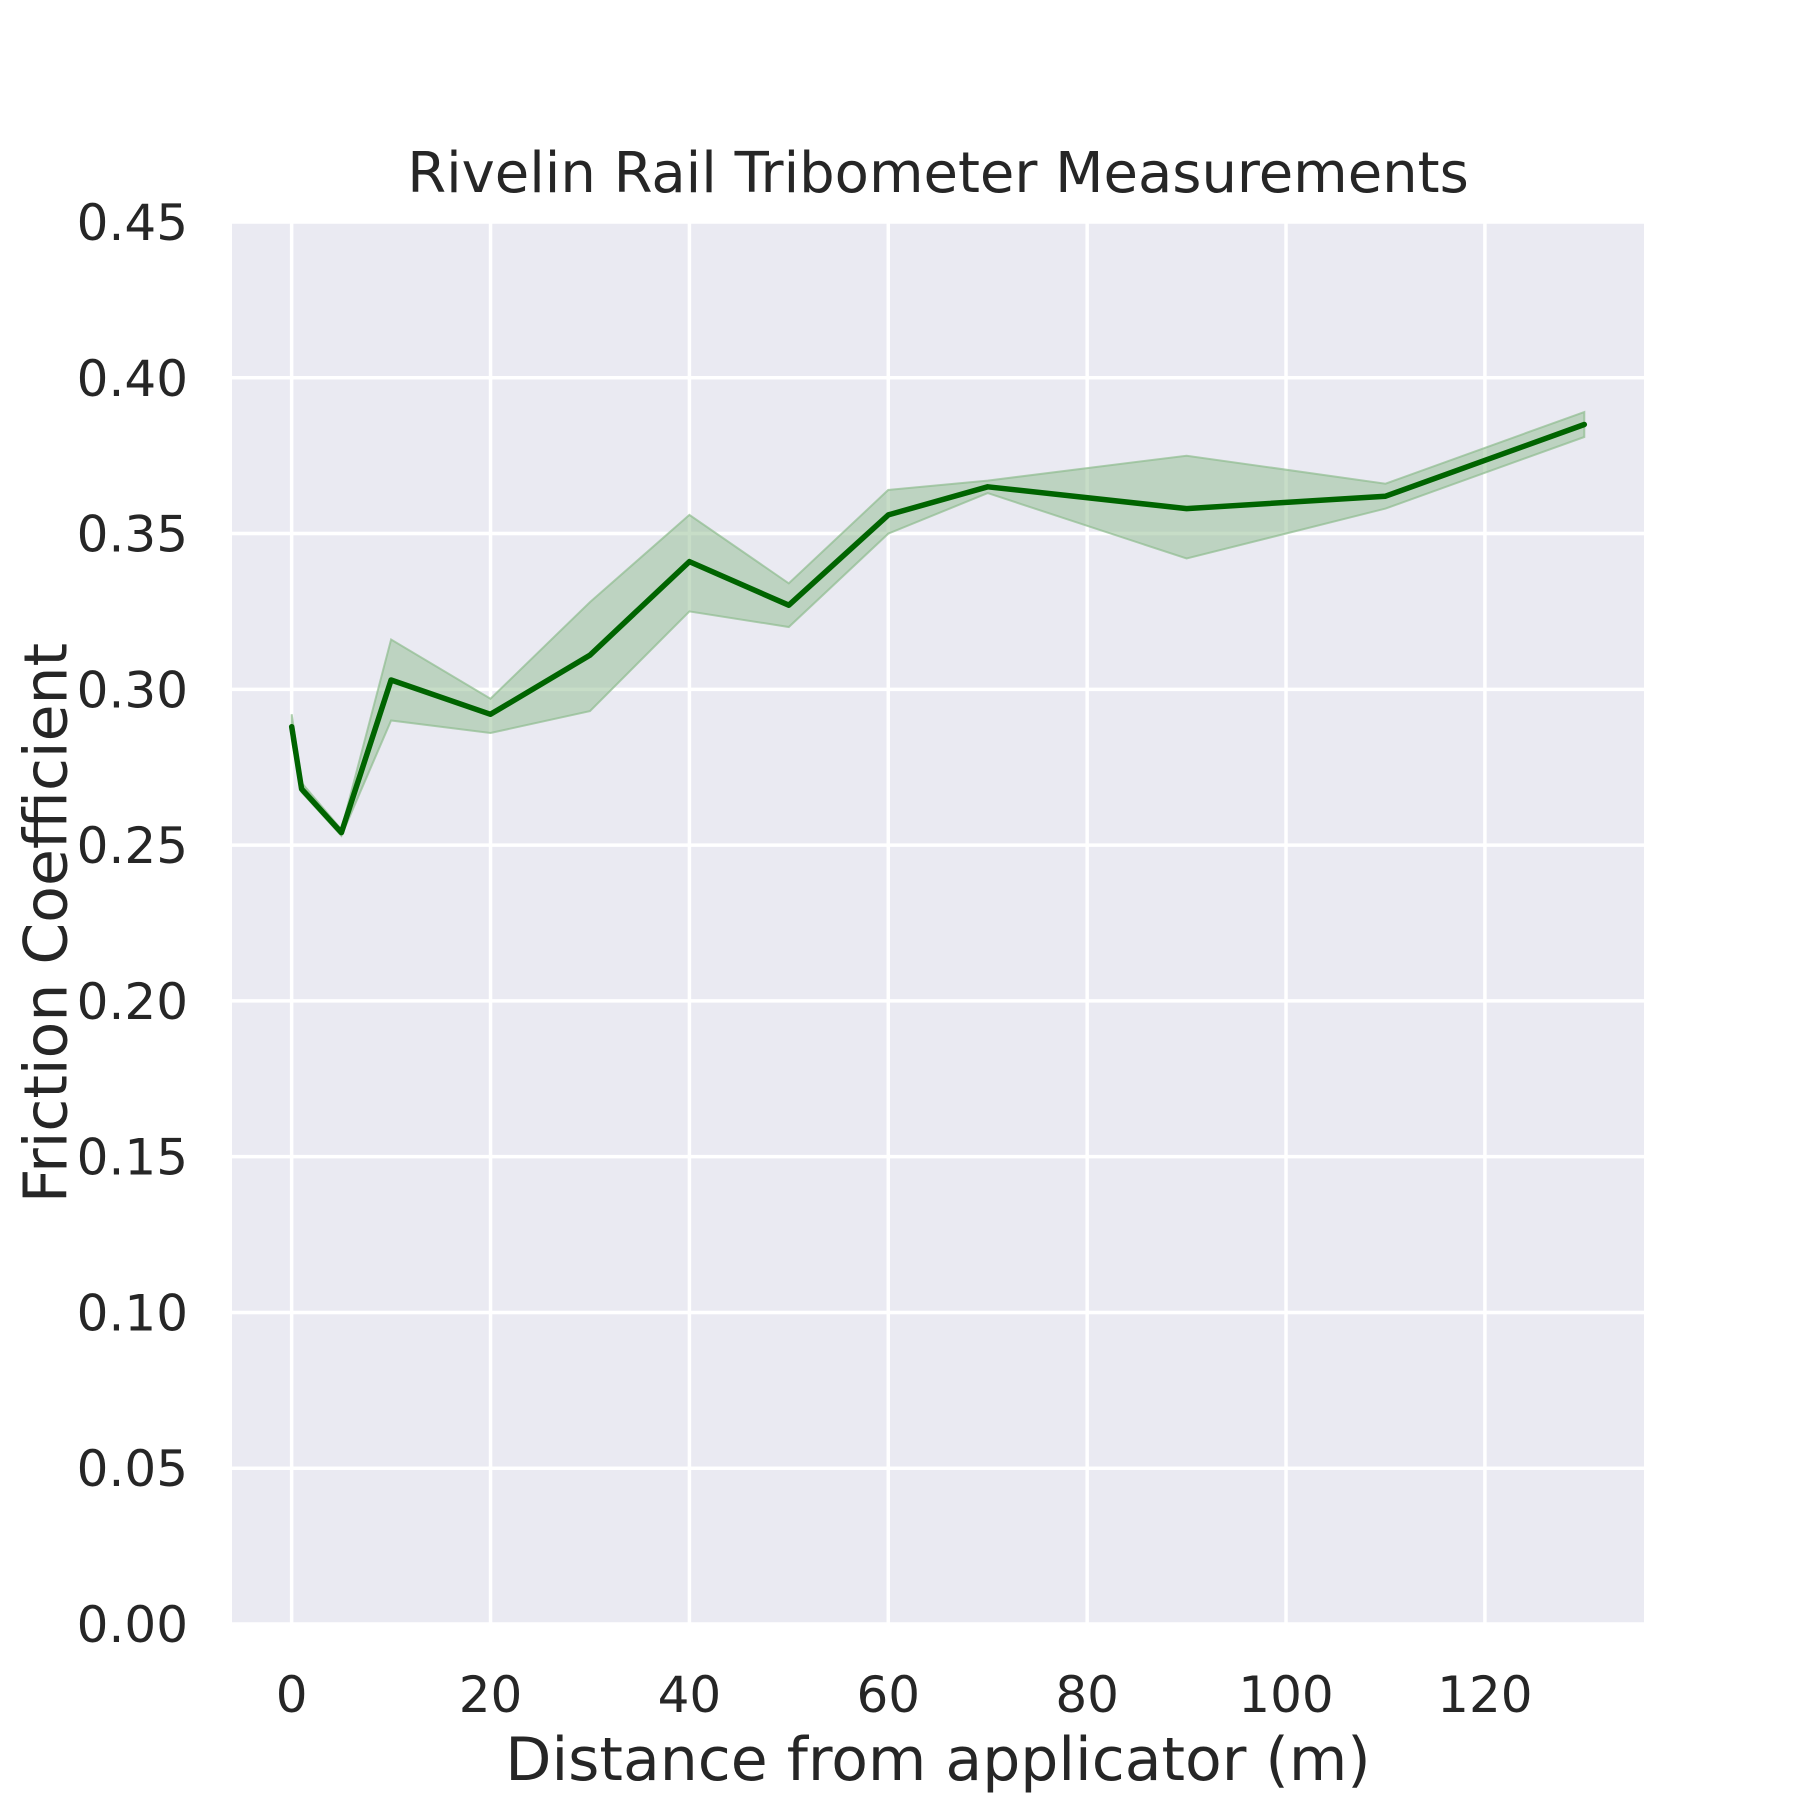 The height and width of the screenshot is (1800, 1800). I want to click on x-tick-label: 100, so click(1285, 1695).